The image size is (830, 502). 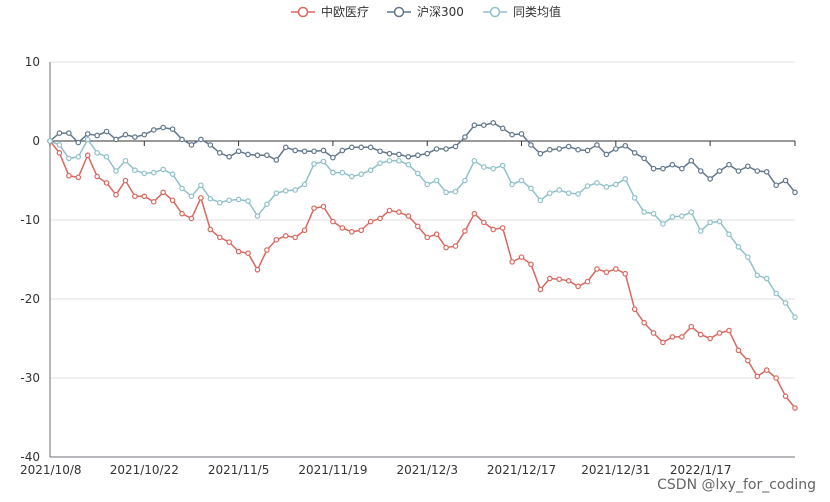 What do you see at coordinates (330, 11) in the screenshot?
I see `legend-item: 中欧医疗` at bounding box center [330, 11].